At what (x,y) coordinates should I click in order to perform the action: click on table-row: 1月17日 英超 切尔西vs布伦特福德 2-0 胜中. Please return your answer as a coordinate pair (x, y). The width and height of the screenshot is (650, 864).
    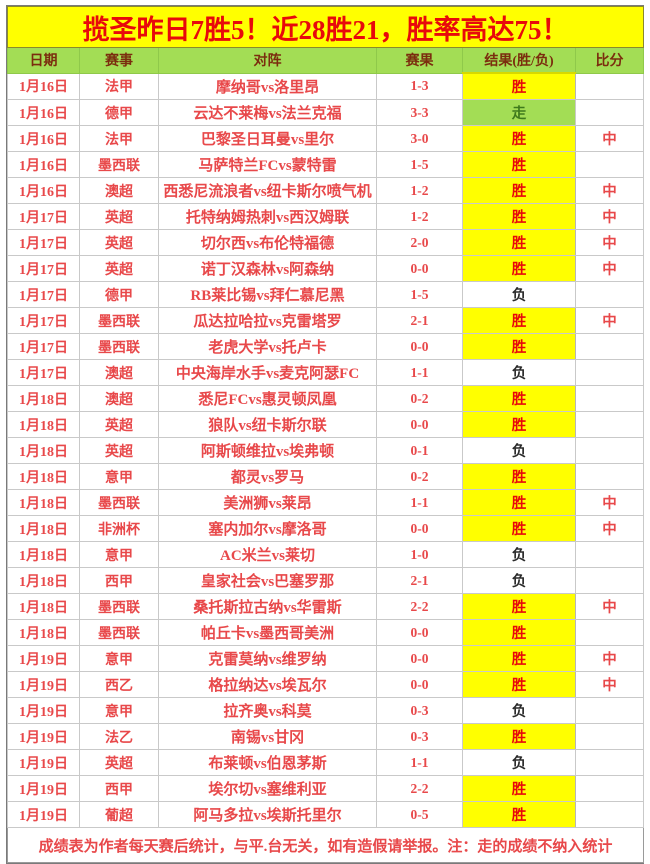
    Looking at the image, I should click on (326, 242).